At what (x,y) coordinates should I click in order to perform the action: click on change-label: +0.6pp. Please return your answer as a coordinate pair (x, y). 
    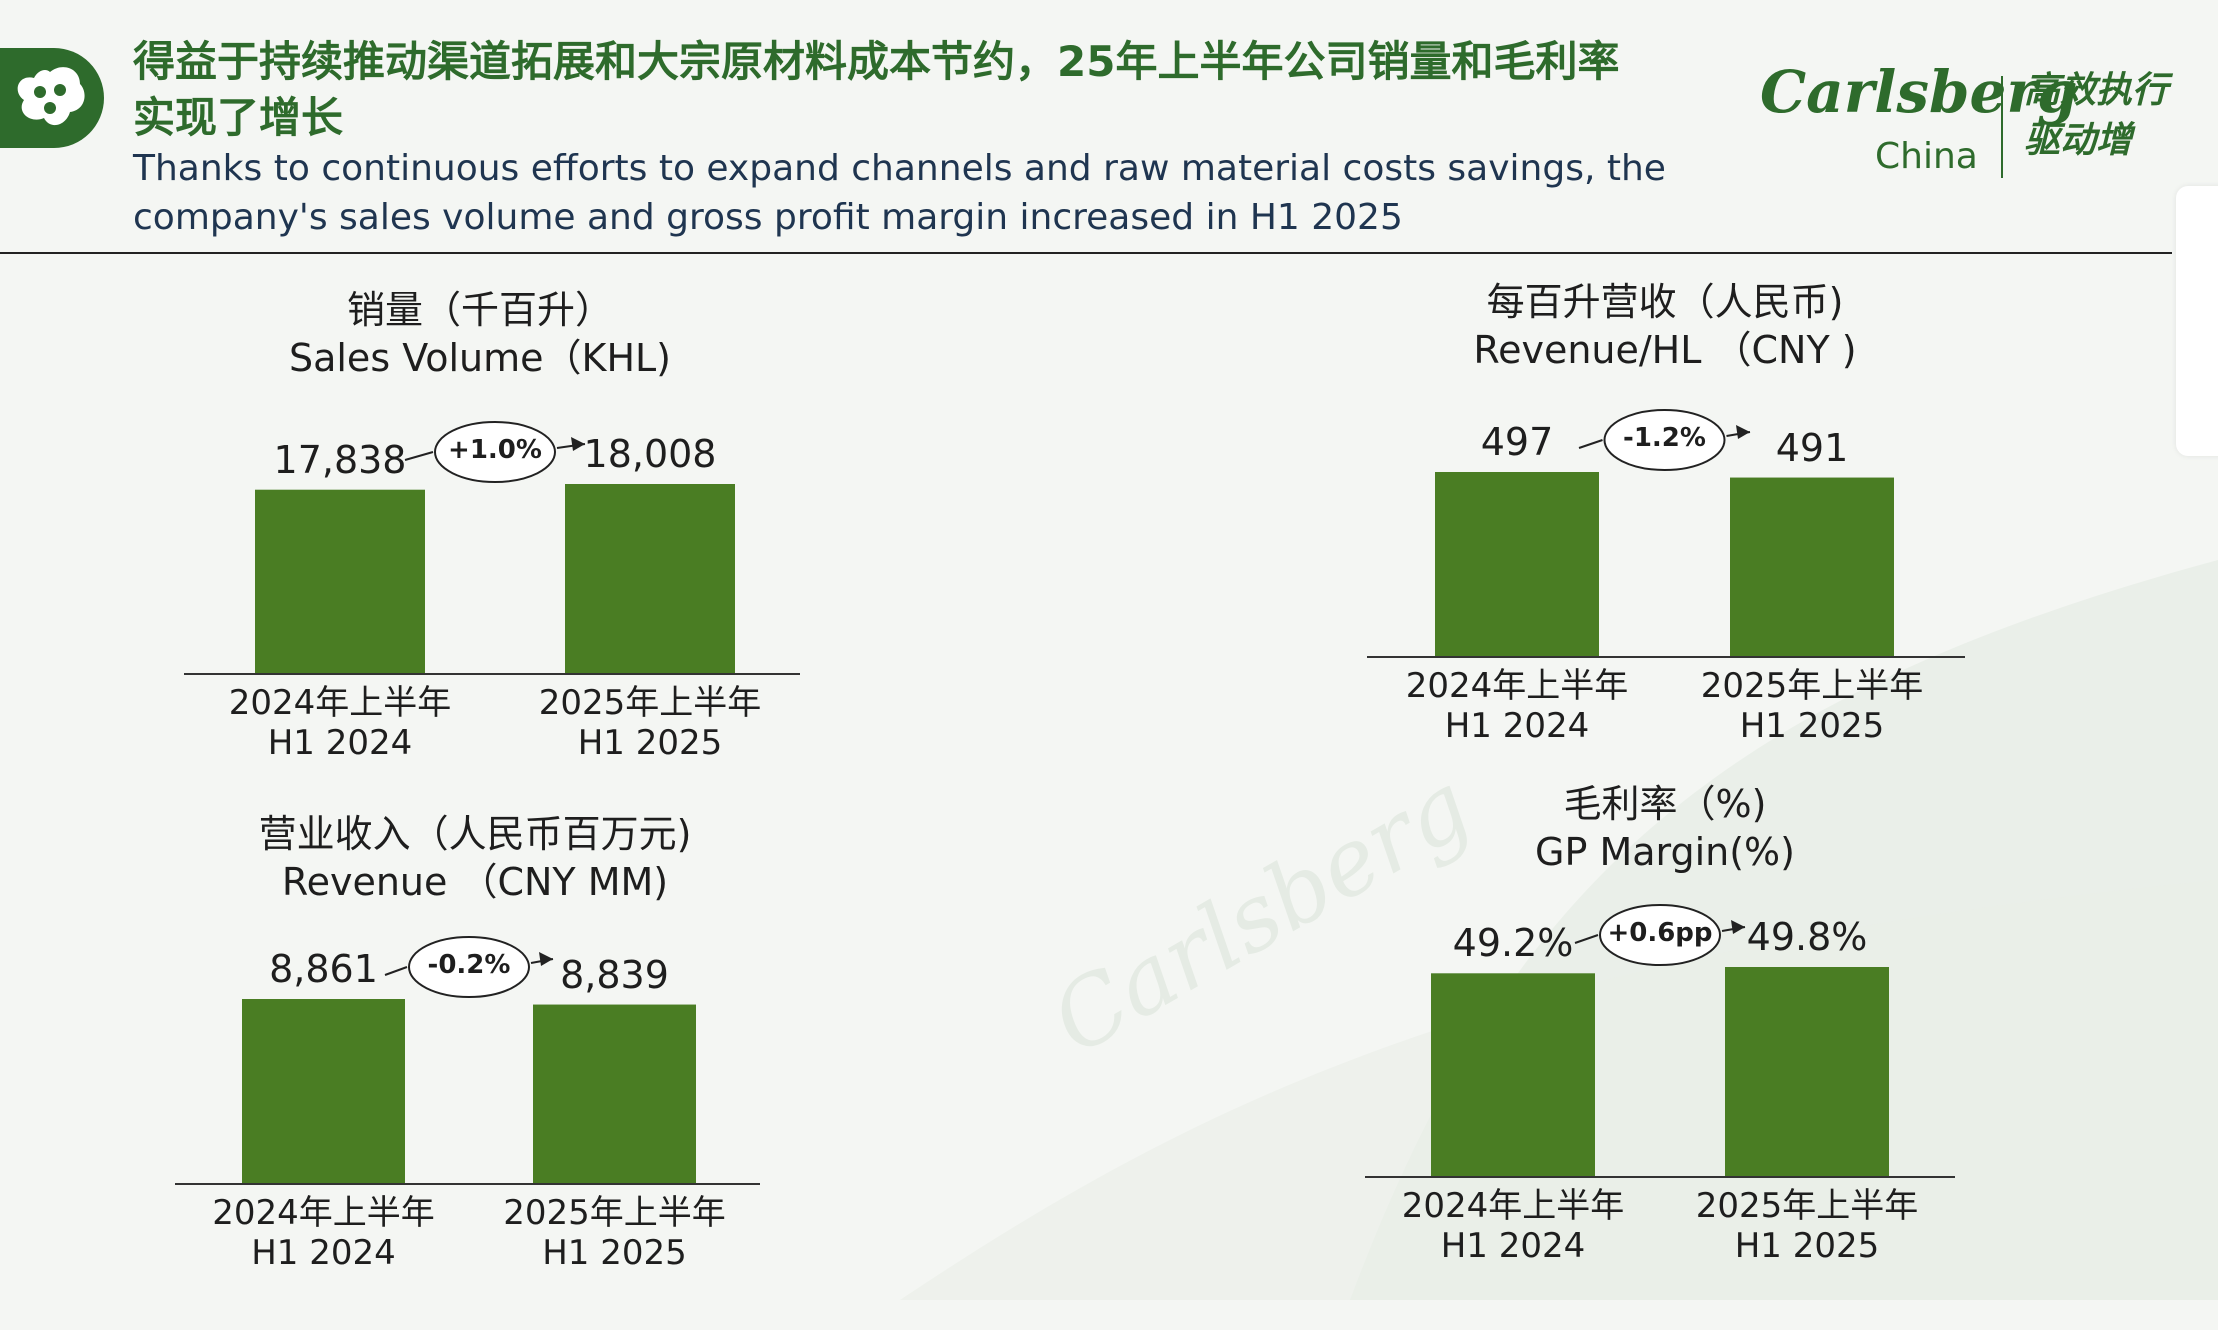
    Looking at the image, I should click on (1660, 933).